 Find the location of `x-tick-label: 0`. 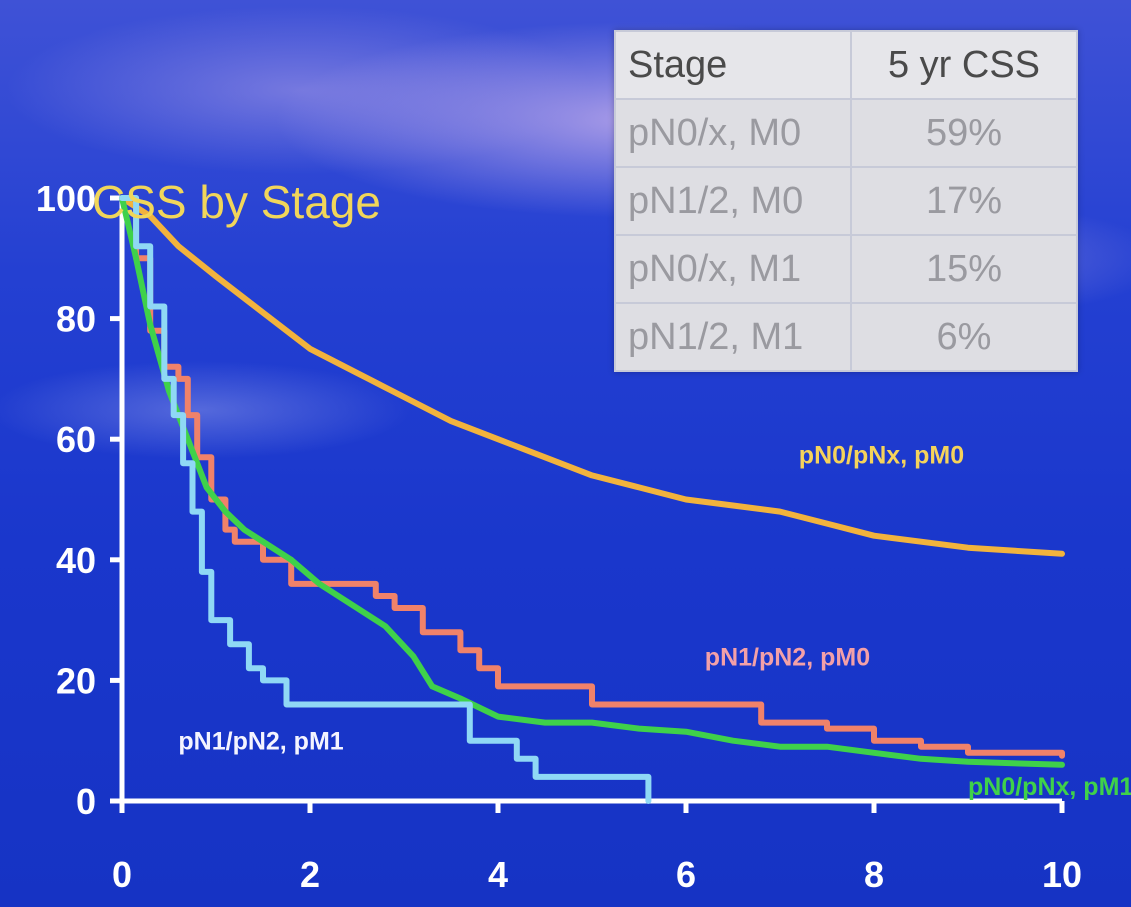

x-tick-label: 0 is located at coordinates (122, 874).